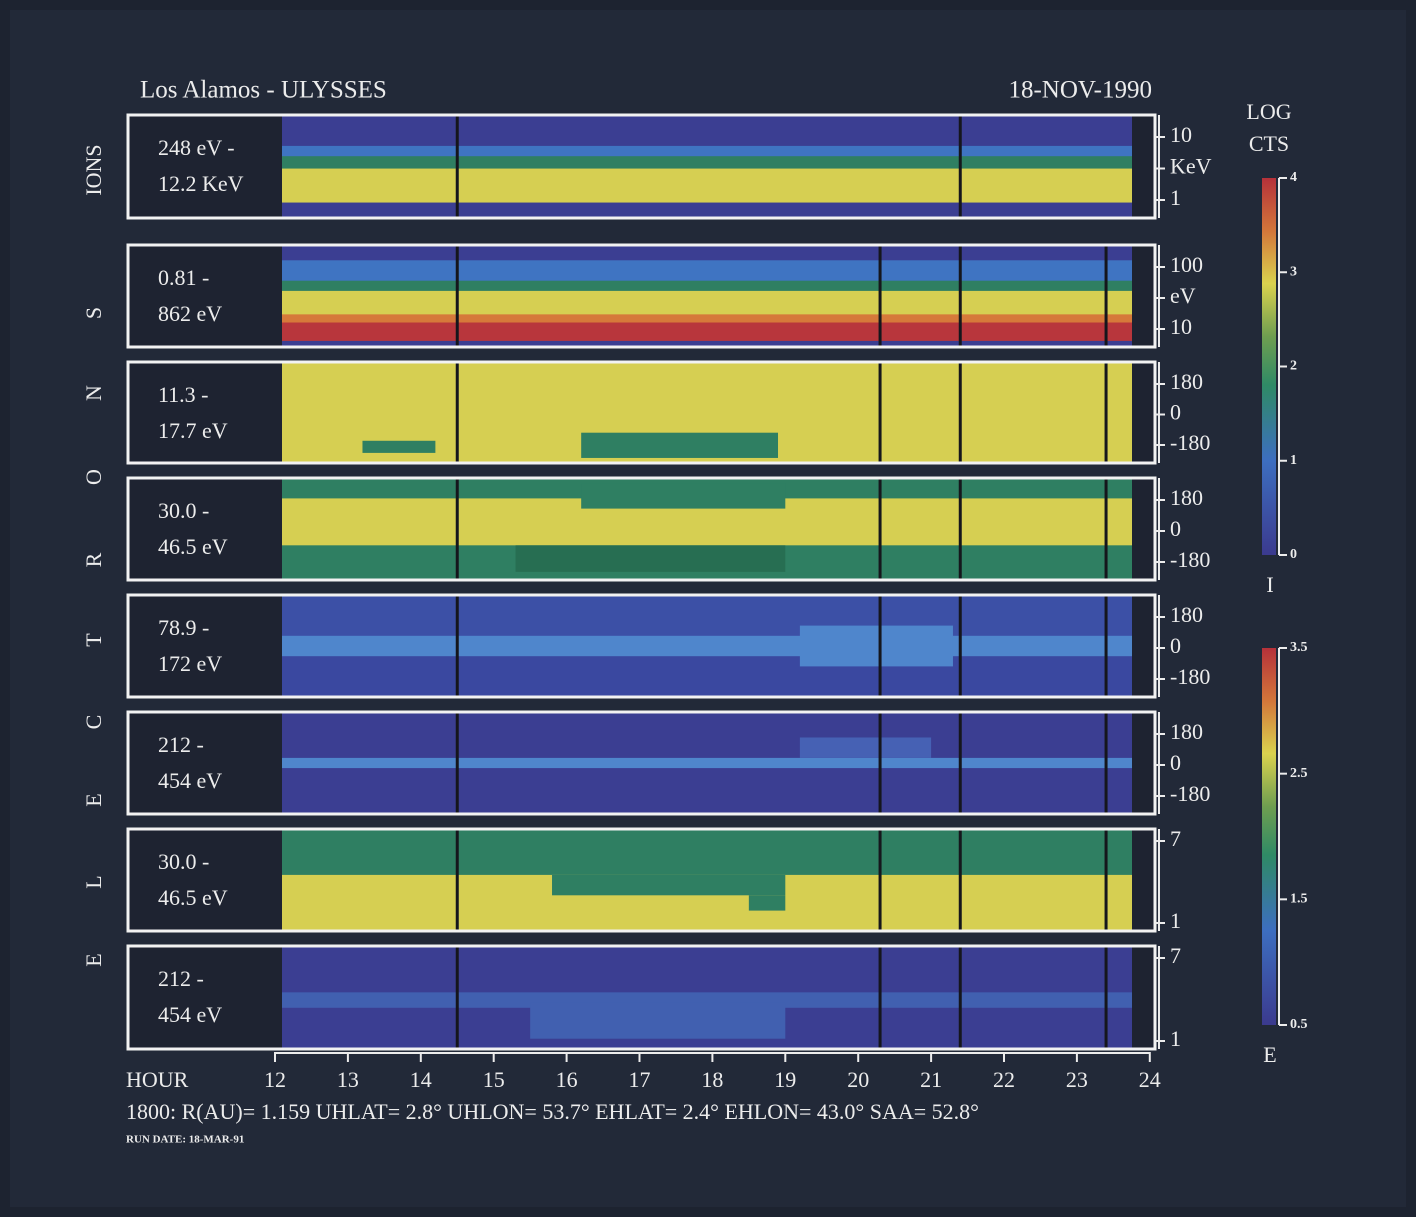 The height and width of the screenshot is (1217, 1416). Describe the element at coordinates (263, 90) in the screenshot. I see `title: Los Alamos - ULYSSES` at that location.